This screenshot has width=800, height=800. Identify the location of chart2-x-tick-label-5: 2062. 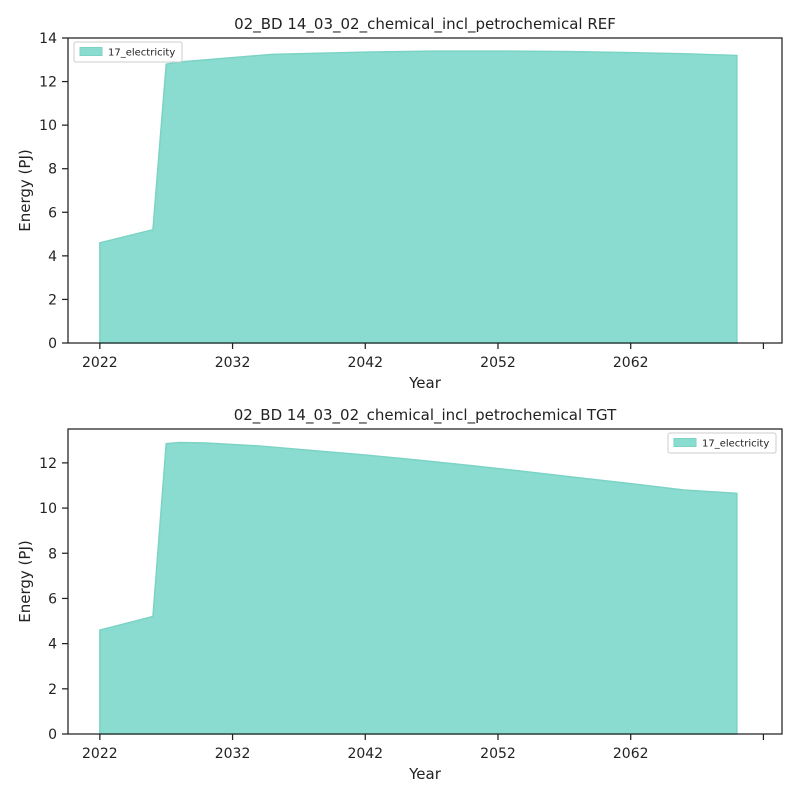
(631, 754).